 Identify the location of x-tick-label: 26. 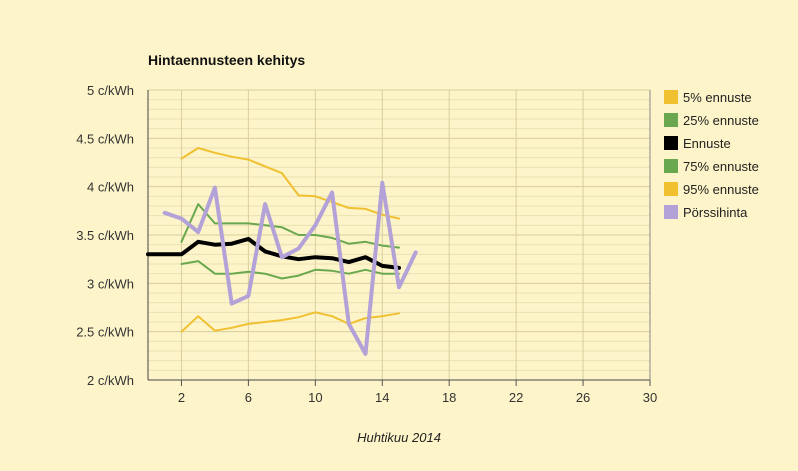
(583, 397).